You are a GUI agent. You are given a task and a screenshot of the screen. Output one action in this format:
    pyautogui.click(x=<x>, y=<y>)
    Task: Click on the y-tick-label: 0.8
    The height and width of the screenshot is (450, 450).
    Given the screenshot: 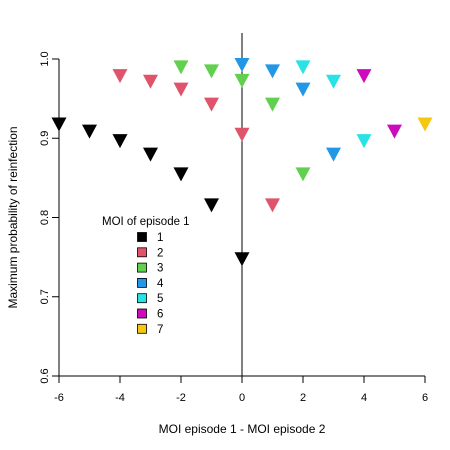 What is the action you would take?
    pyautogui.click(x=45, y=217)
    